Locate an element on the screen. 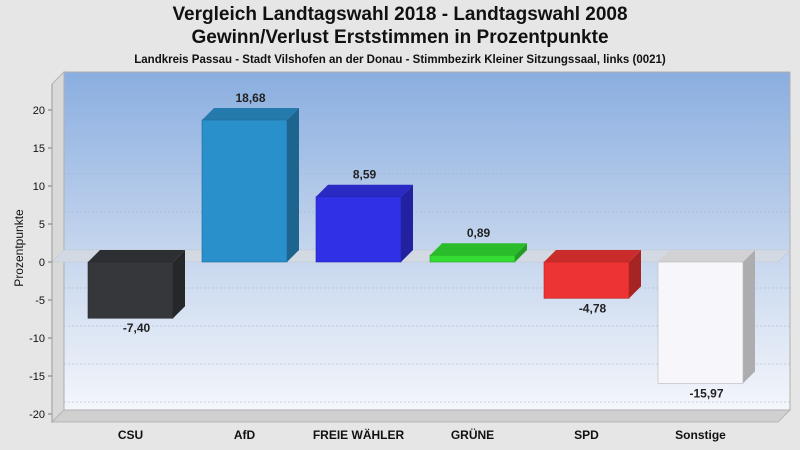 This screenshot has height=450, width=800. bar-group: -4,78 SPD is located at coordinates (592, 346).